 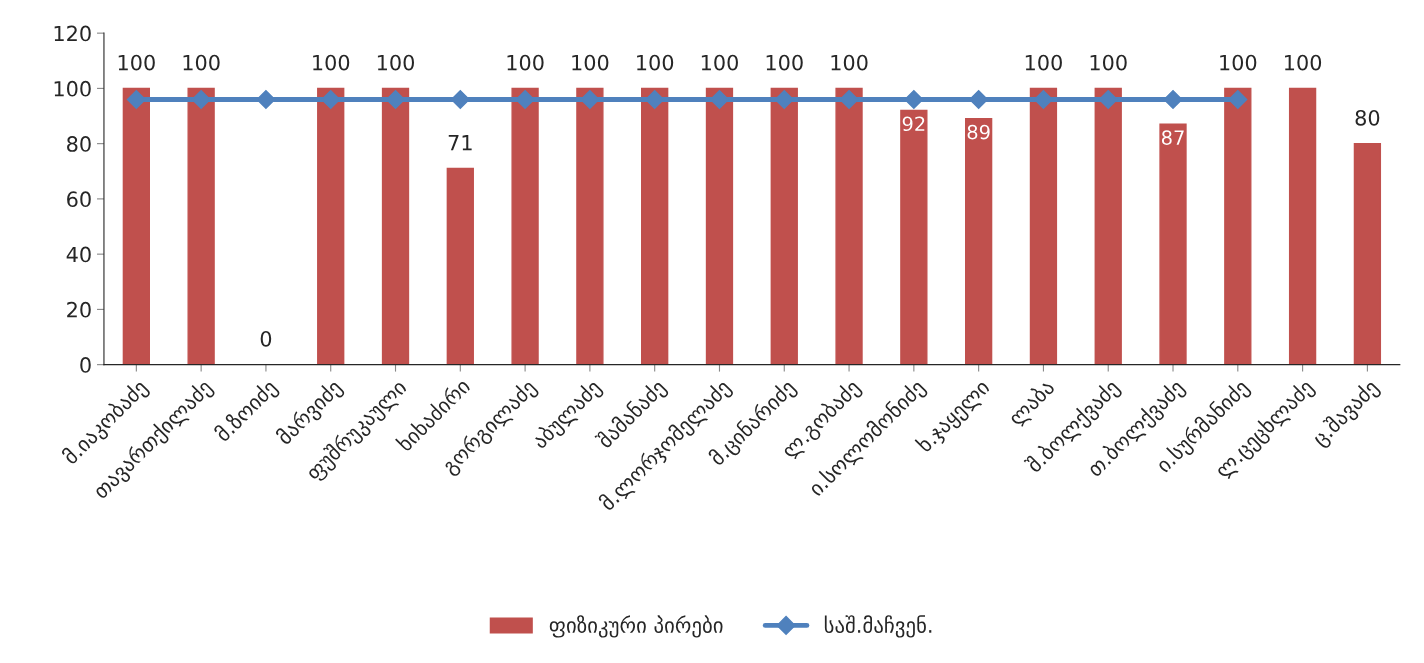 What do you see at coordinates (79, 199) in the screenshot?
I see `y-tick-label: 60` at bounding box center [79, 199].